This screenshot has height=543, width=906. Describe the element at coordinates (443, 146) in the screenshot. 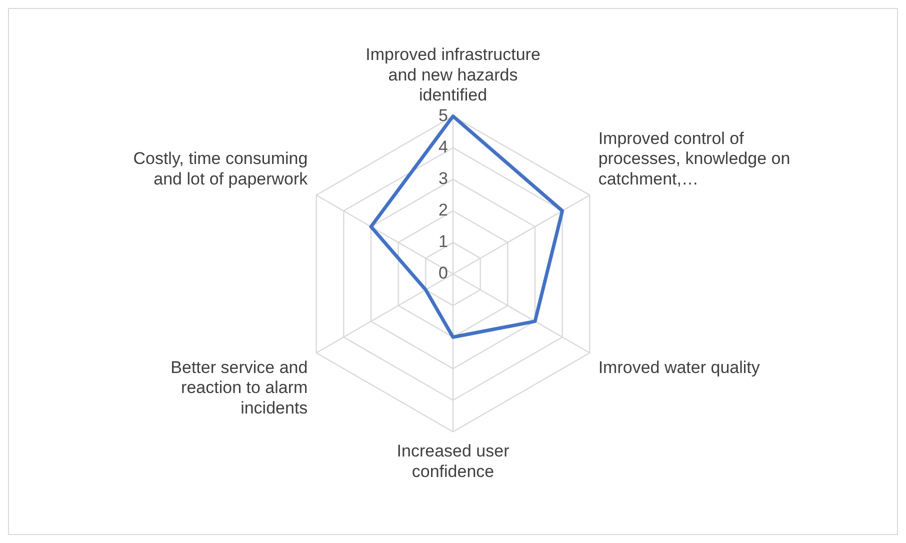

I see `y-tick-label: 4` at that location.